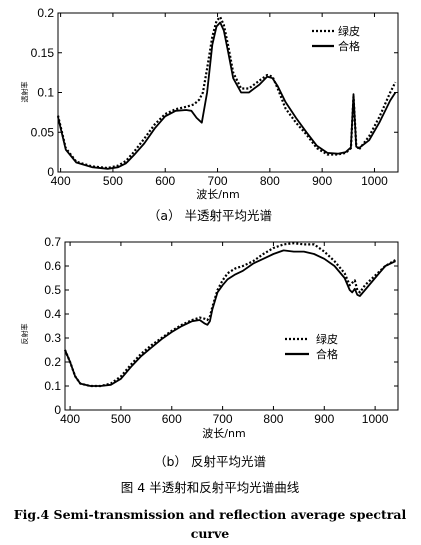 This screenshot has height=545, width=421. Describe the element at coordinates (349, 31) in the screenshot. I see `chart-a-legend-label-1: 绿皮` at that location.